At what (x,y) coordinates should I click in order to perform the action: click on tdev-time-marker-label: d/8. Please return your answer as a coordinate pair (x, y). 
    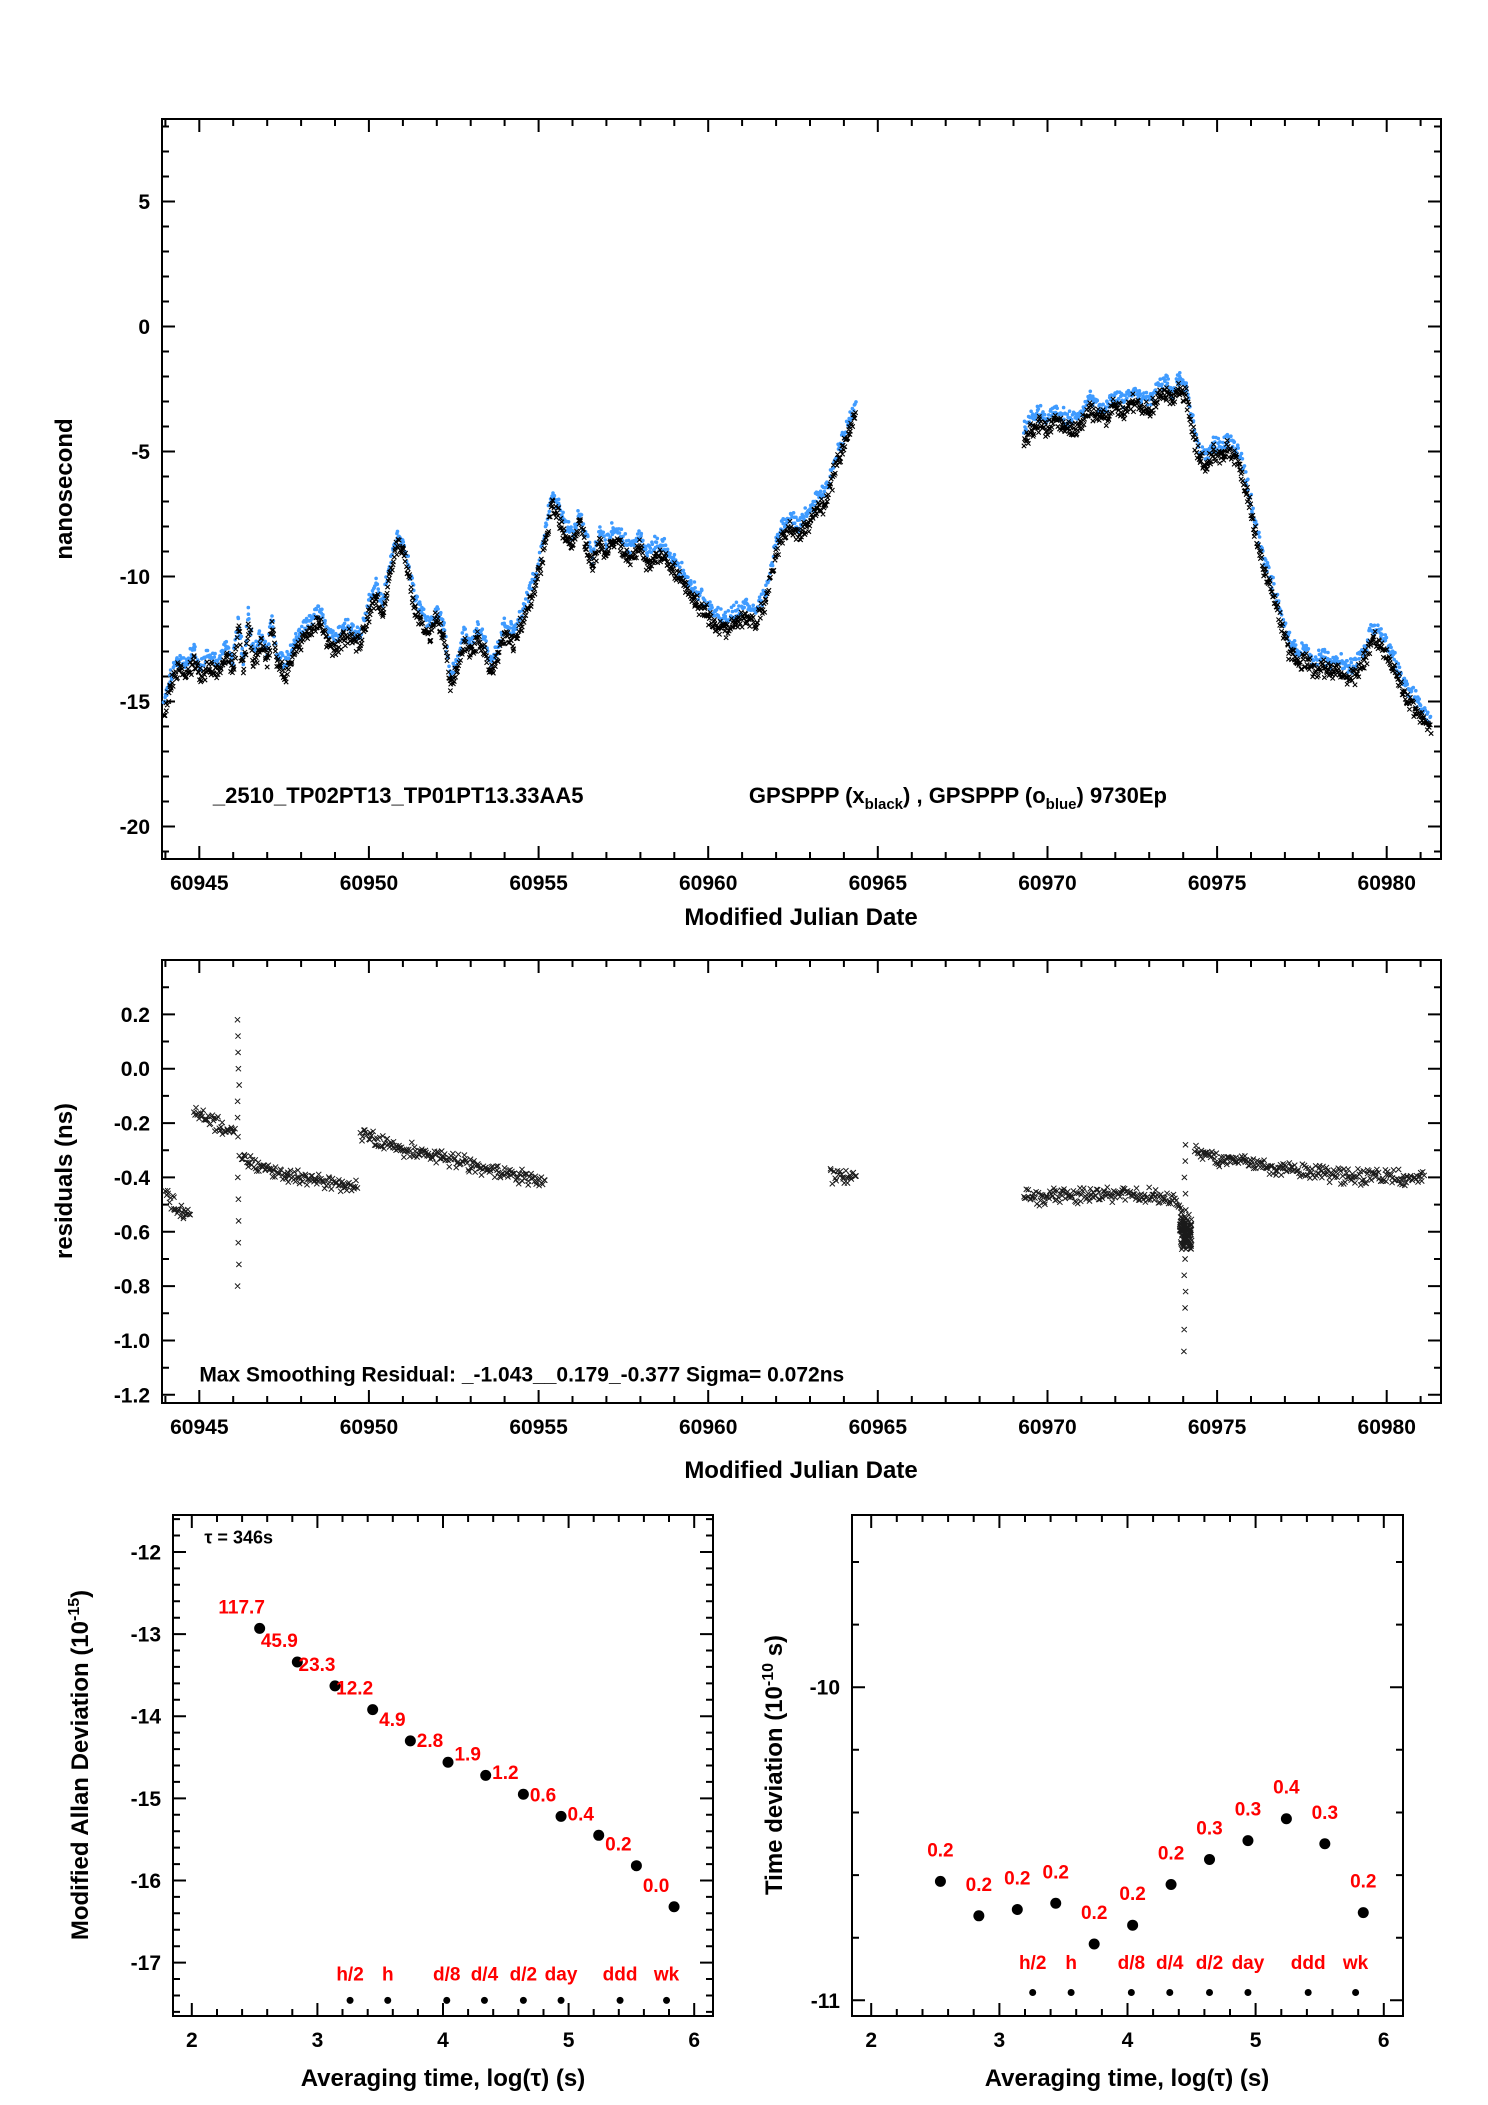
    Looking at the image, I should click on (1131, 1963).